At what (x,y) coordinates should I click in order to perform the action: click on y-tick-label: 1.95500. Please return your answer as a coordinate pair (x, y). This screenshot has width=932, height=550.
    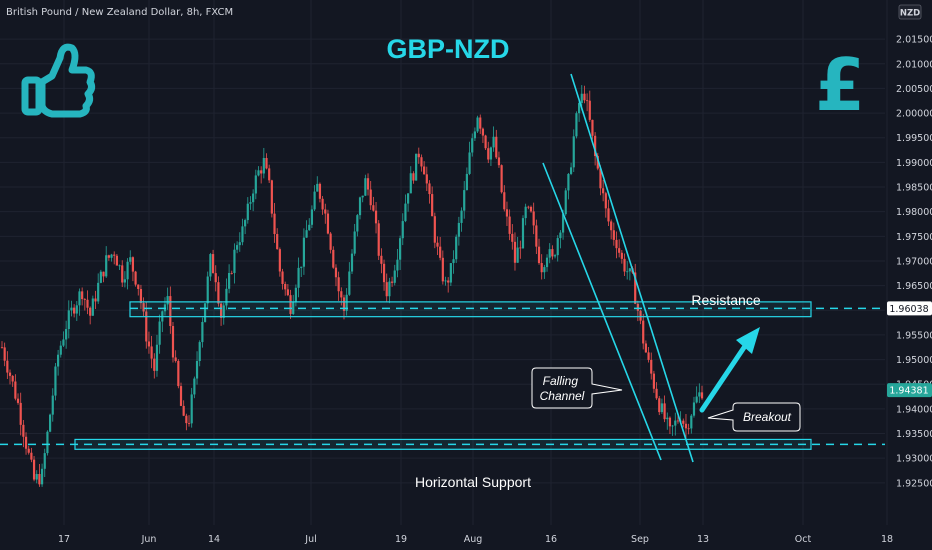
    Looking at the image, I should click on (914, 335).